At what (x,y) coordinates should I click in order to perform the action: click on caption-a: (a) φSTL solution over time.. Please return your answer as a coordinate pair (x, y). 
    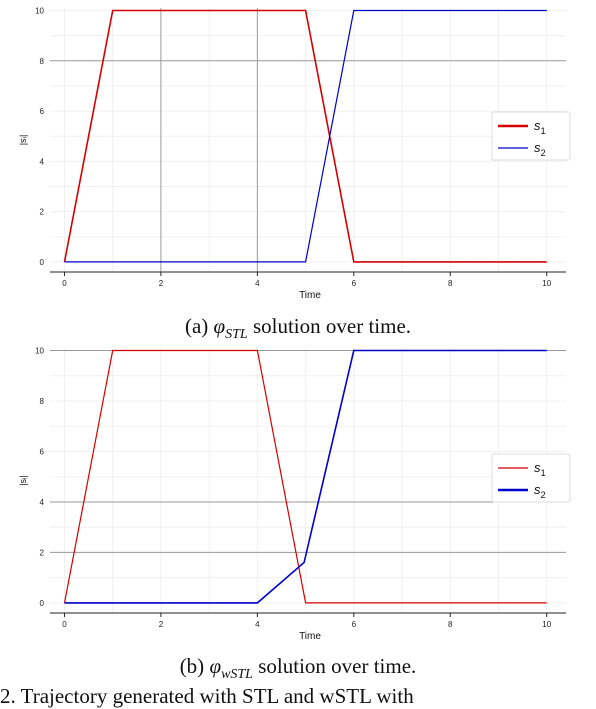
    Looking at the image, I should click on (298, 328).